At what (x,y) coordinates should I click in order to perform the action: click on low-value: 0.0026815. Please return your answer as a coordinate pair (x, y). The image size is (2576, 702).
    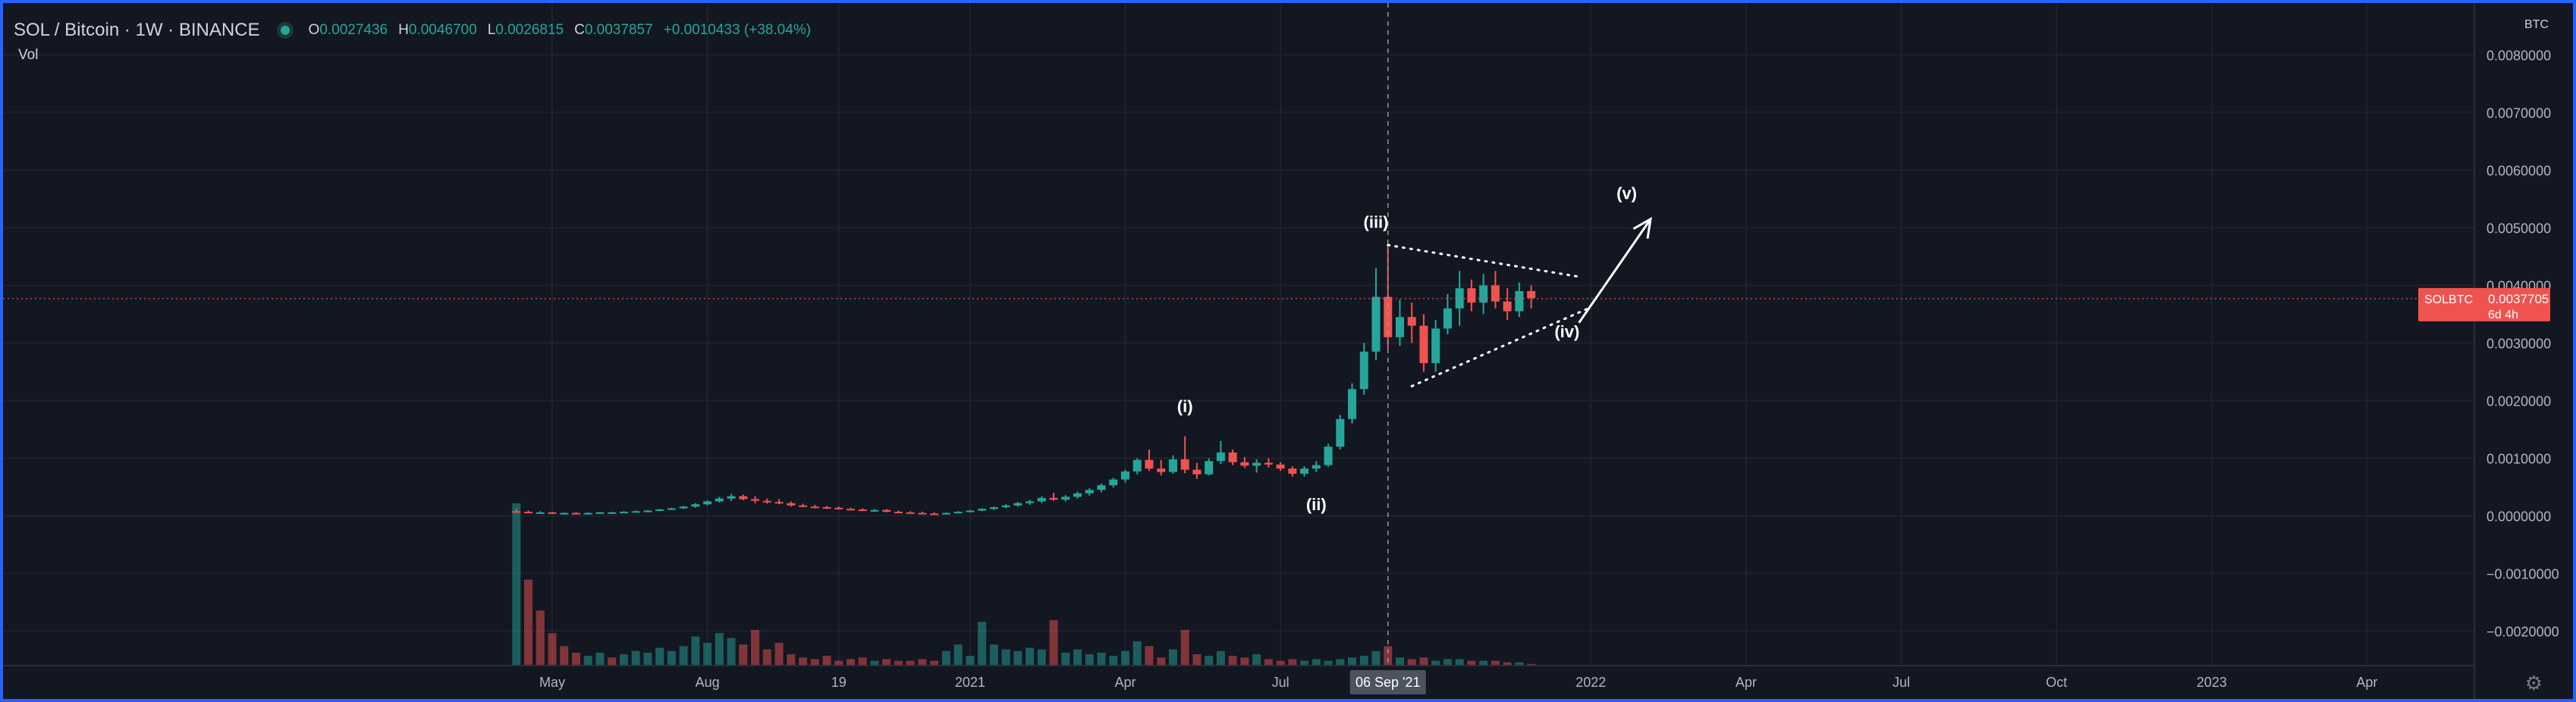
    Looking at the image, I should click on (529, 30).